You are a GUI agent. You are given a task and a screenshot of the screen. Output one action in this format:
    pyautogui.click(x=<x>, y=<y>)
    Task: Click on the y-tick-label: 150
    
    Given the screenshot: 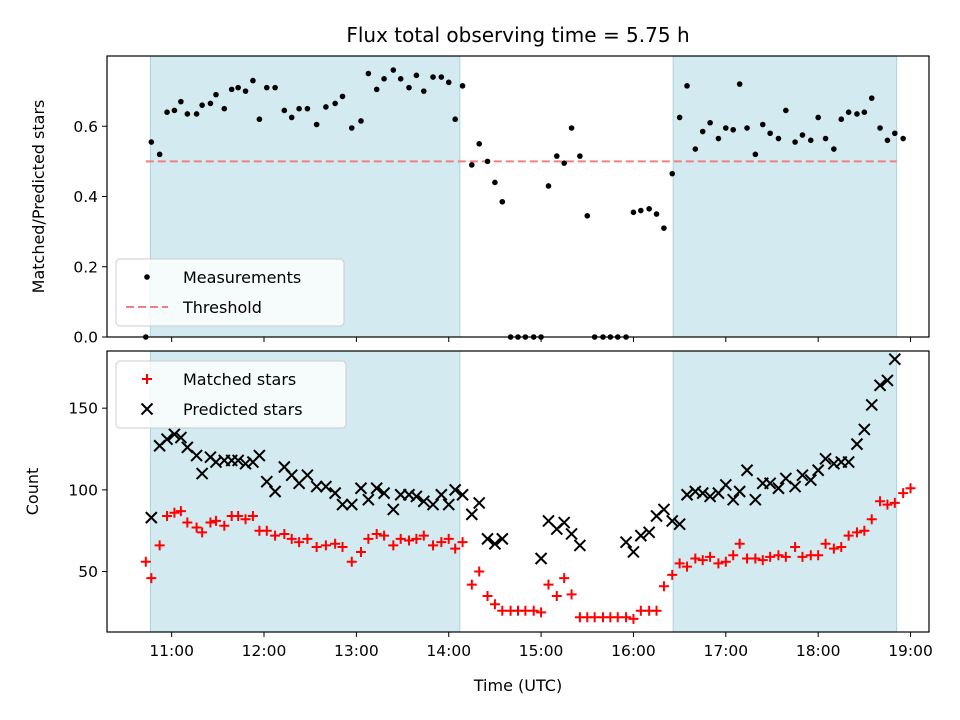 What is the action you would take?
    pyautogui.click(x=83, y=409)
    